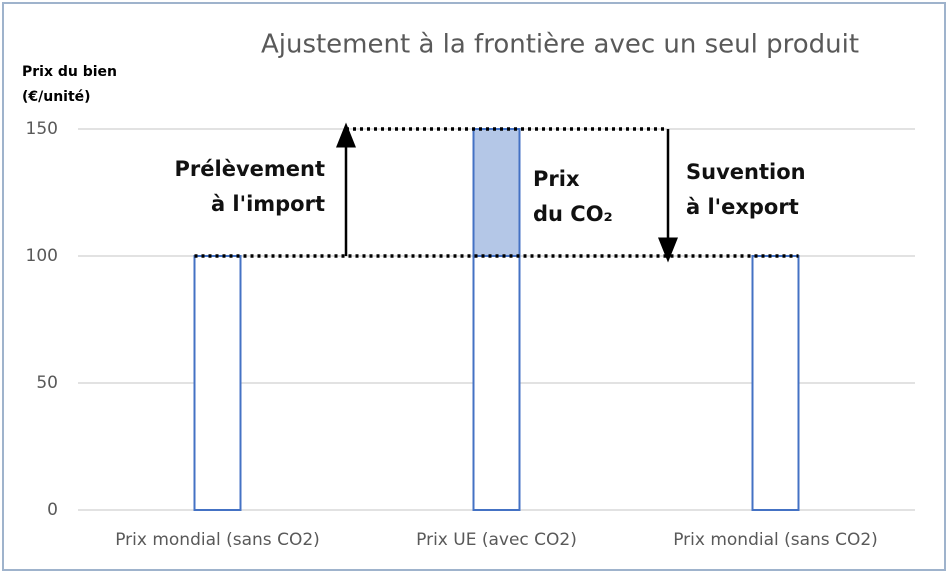 The width and height of the screenshot is (949, 574). I want to click on y-axis-label: Prix du bien, so click(69, 72).